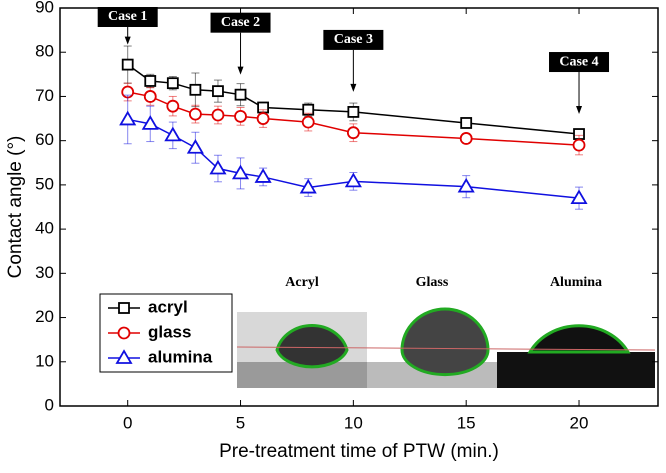 The image size is (666, 473). What do you see at coordinates (353, 422) in the screenshot?
I see `x-tick-label: 10` at bounding box center [353, 422].